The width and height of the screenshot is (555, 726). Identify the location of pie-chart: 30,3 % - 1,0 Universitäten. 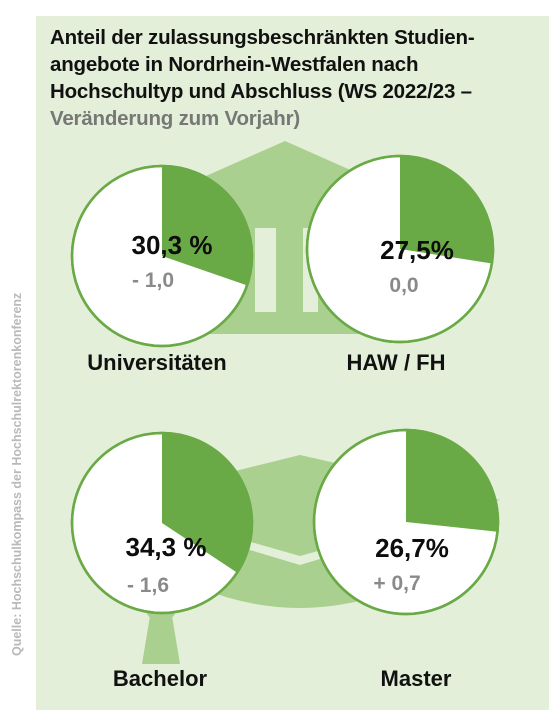
(162, 269).